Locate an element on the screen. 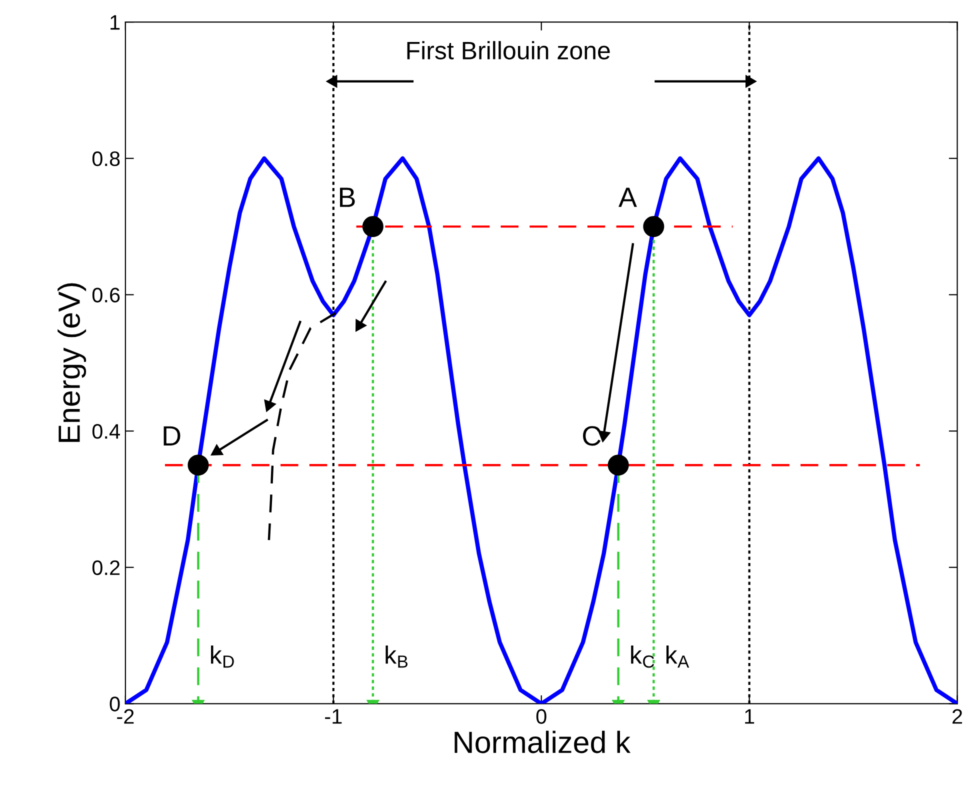 This screenshot has width=965, height=788. y-tick-label: 0 is located at coordinates (115, 704).